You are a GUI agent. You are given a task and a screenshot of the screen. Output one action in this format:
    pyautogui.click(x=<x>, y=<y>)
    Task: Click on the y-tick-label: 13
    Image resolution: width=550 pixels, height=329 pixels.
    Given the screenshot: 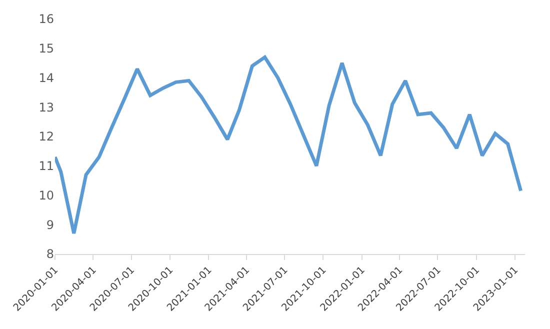 What is the action you would take?
    pyautogui.click(x=46, y=107)
    